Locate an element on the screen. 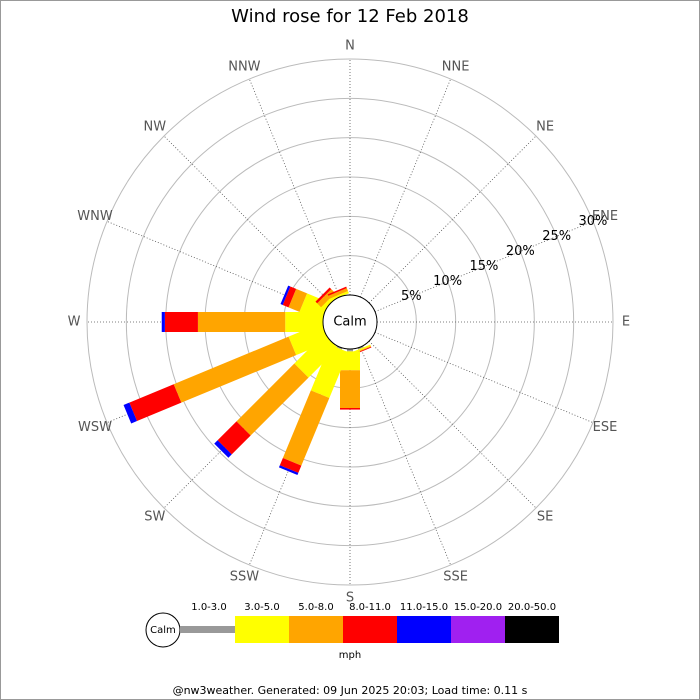 This screenshot has height=700, width=700. direction-label: ENE is located at coordinates (605, 216).